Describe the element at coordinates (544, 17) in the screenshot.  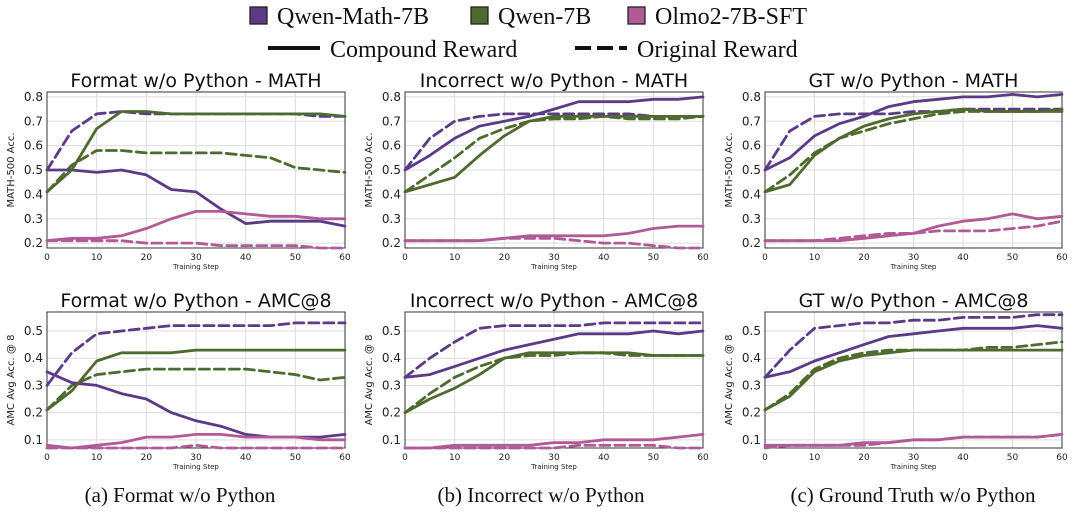
I see `legend-label-qwen-7b: Qwen-7B` at that location.